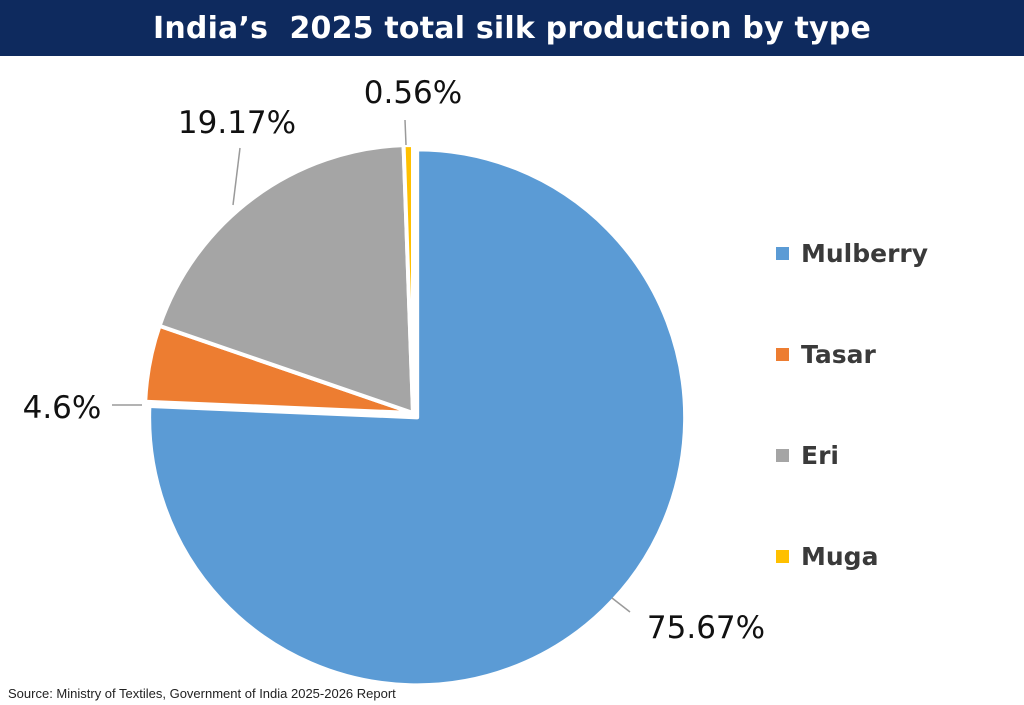 The width and height of the screenshot is (1024, 705). What do you see at coordinates (865, 253) in the screenshot?
I see `legend-label-mulberry: Mulberry` at bounding box center [865, 253].